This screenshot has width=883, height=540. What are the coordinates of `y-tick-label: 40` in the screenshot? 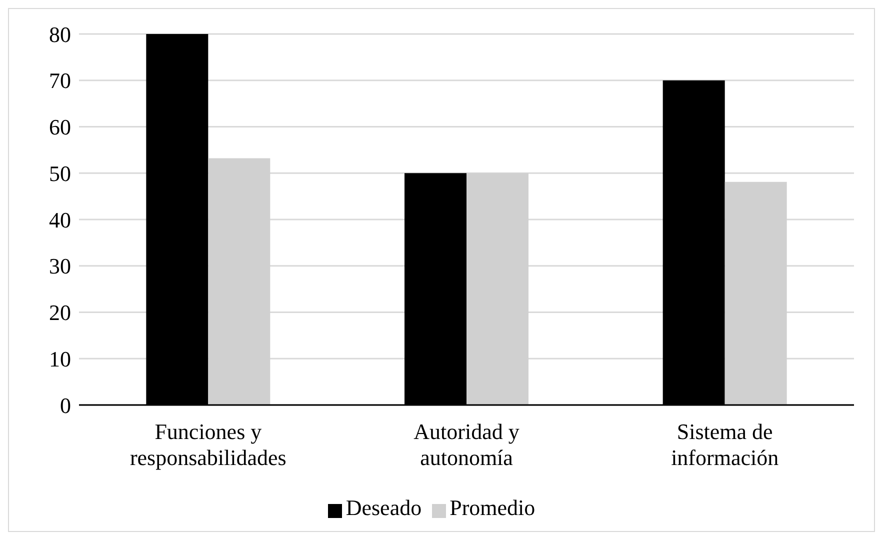 It's located at (60, 219).